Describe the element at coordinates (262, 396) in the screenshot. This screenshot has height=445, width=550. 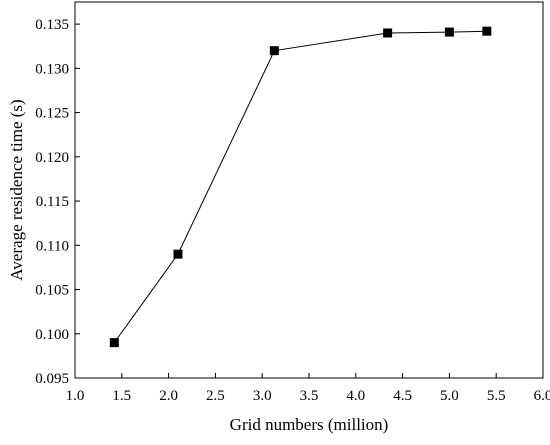
I see `x-tick-label: 3.0` at that location.